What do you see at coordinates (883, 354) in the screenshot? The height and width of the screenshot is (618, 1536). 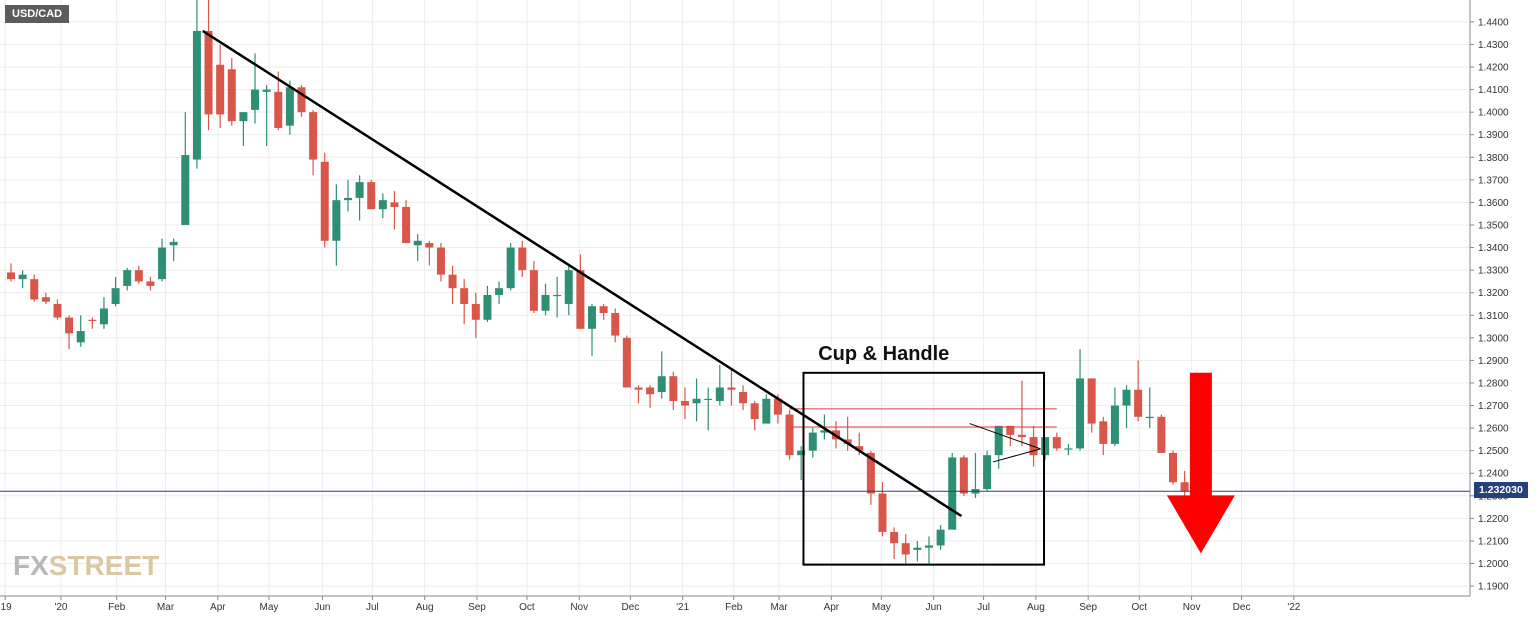 I see `cup-handle-label: Cup & Handle` at bounding box center [883, 354].